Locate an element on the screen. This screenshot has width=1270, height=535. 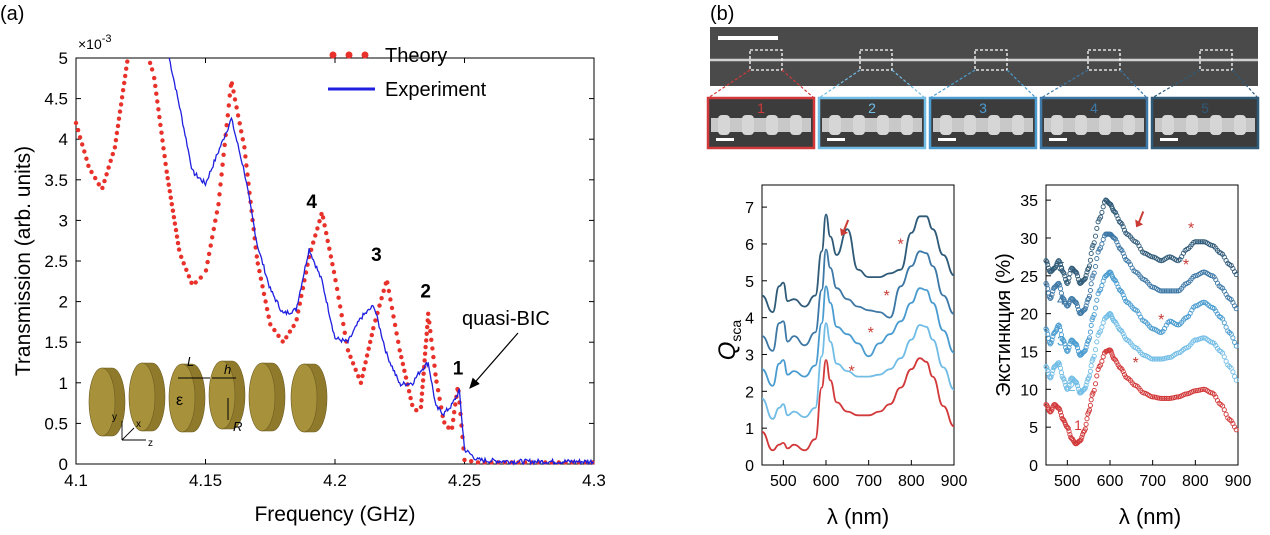
L-label: L is located at coordinates (190, 361).